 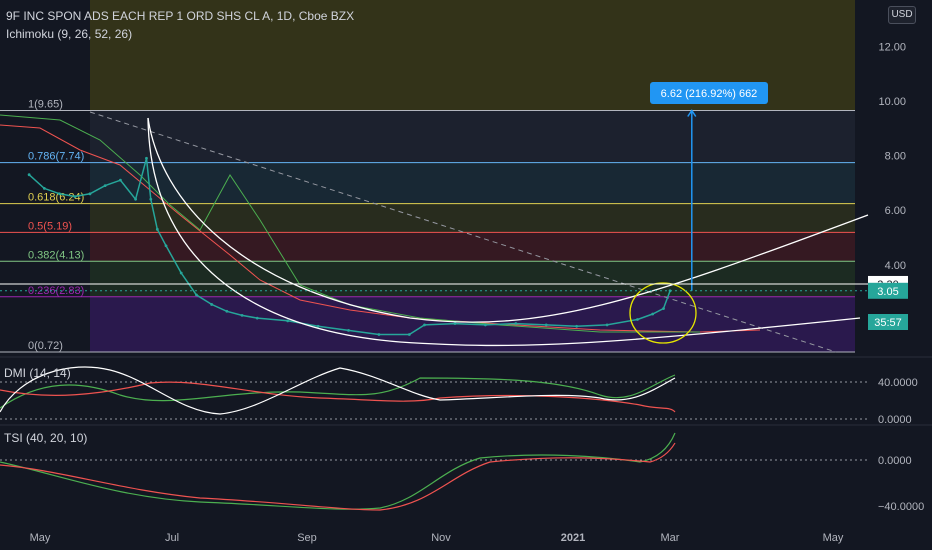 What do you see at coordinates (895, 211) in the screenshot?
I see `y-tick-label: 6.00` at bounding box center [895, 211].